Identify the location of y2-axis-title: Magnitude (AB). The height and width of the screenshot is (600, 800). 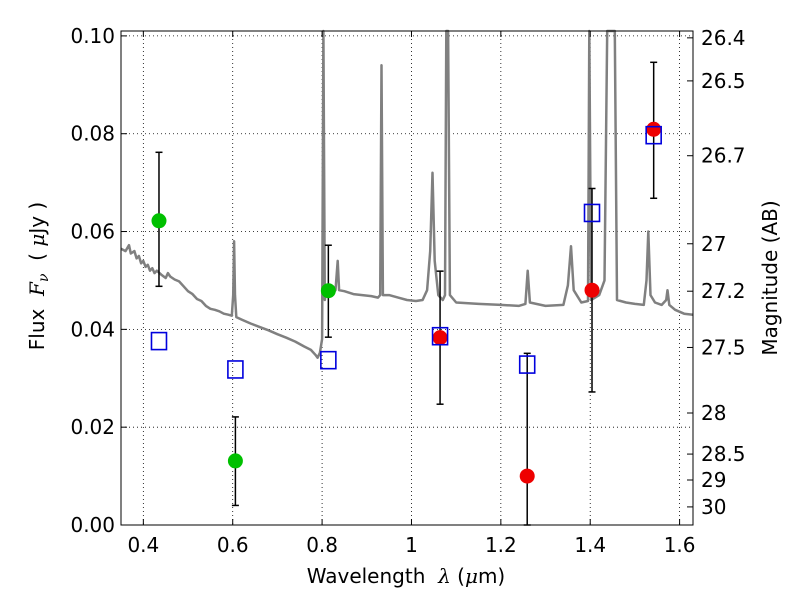
(770, 277).